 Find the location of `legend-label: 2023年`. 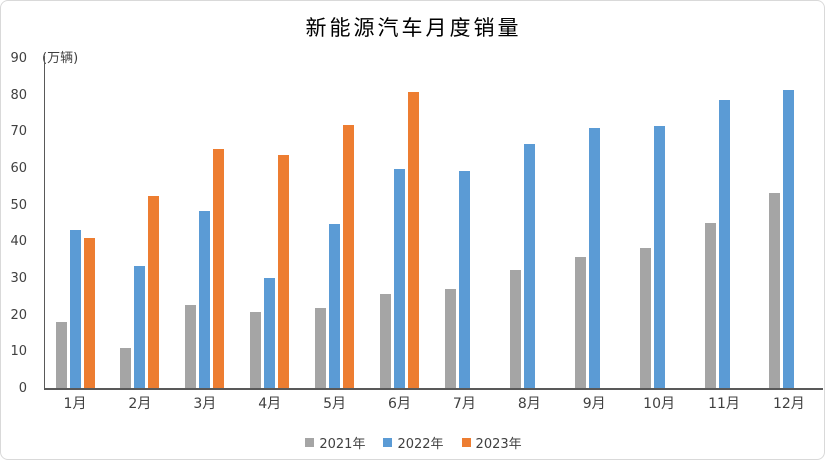

legend-label: 2023年 is located at coordinates (498, 444).